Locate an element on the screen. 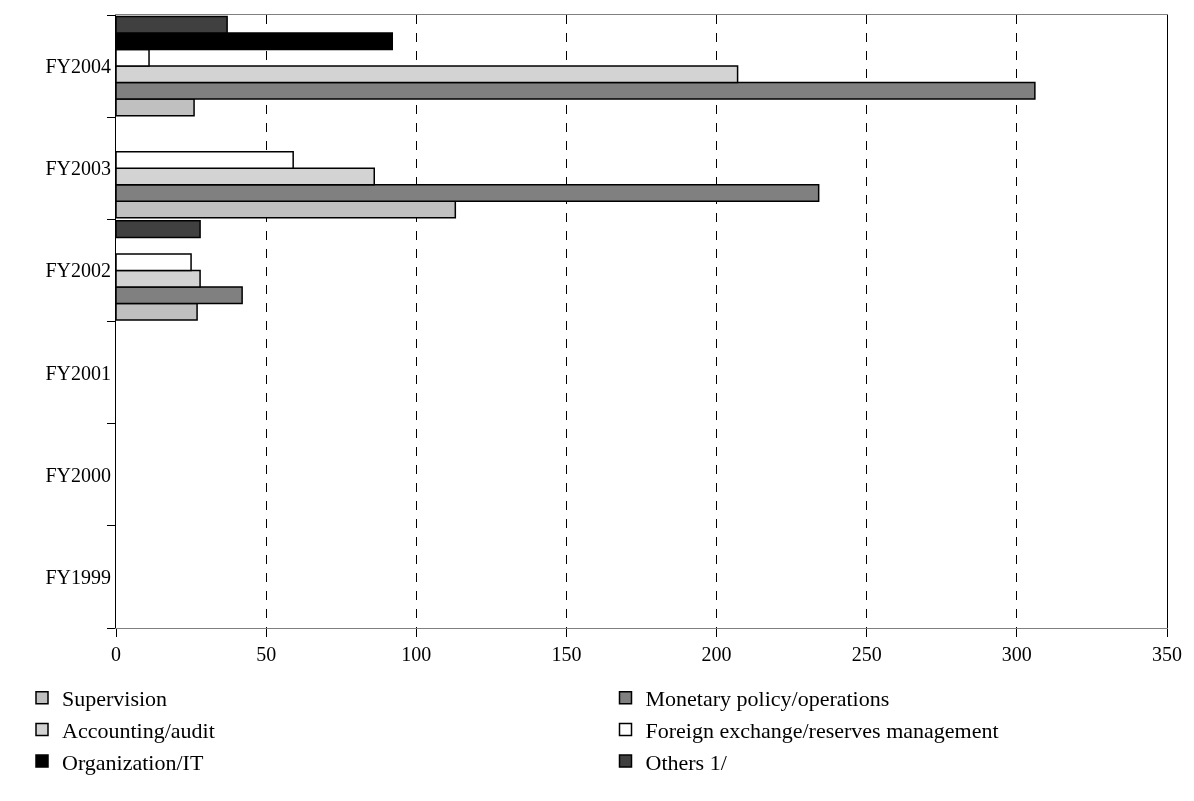 The width and height of the screenshot is (1194, 801). x-tick-label: 0 is located at coordinates (116, 654).